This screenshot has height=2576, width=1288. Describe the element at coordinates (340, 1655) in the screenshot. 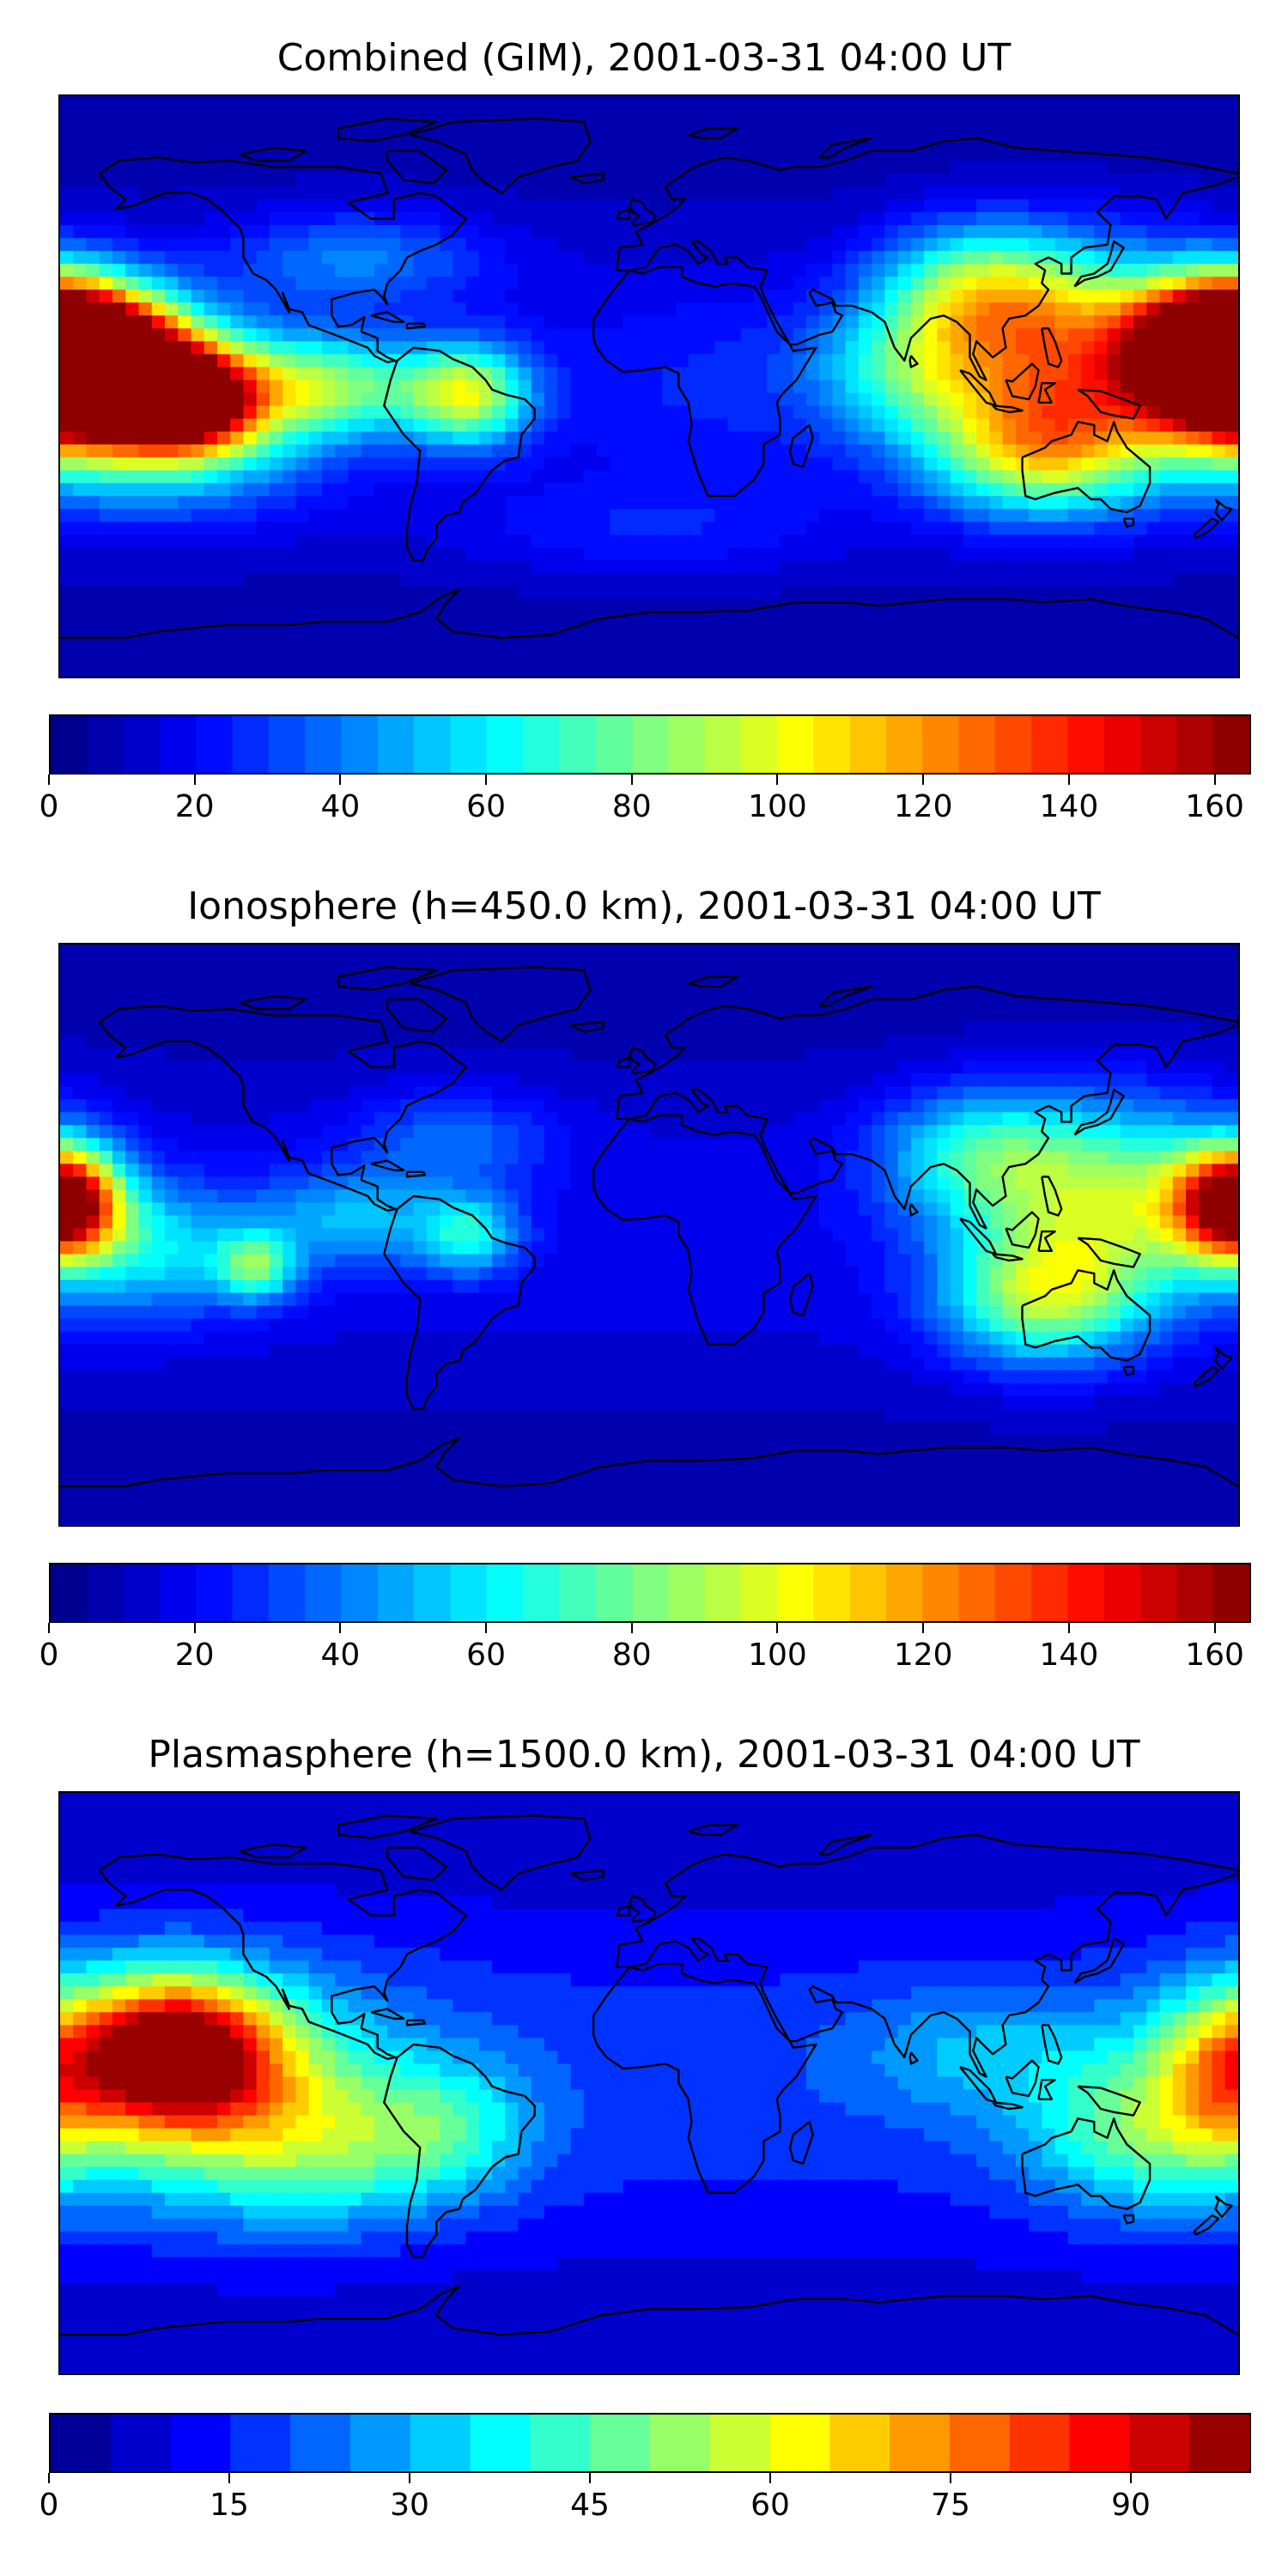

I see `colorbar-tick-label: 40` at that location.